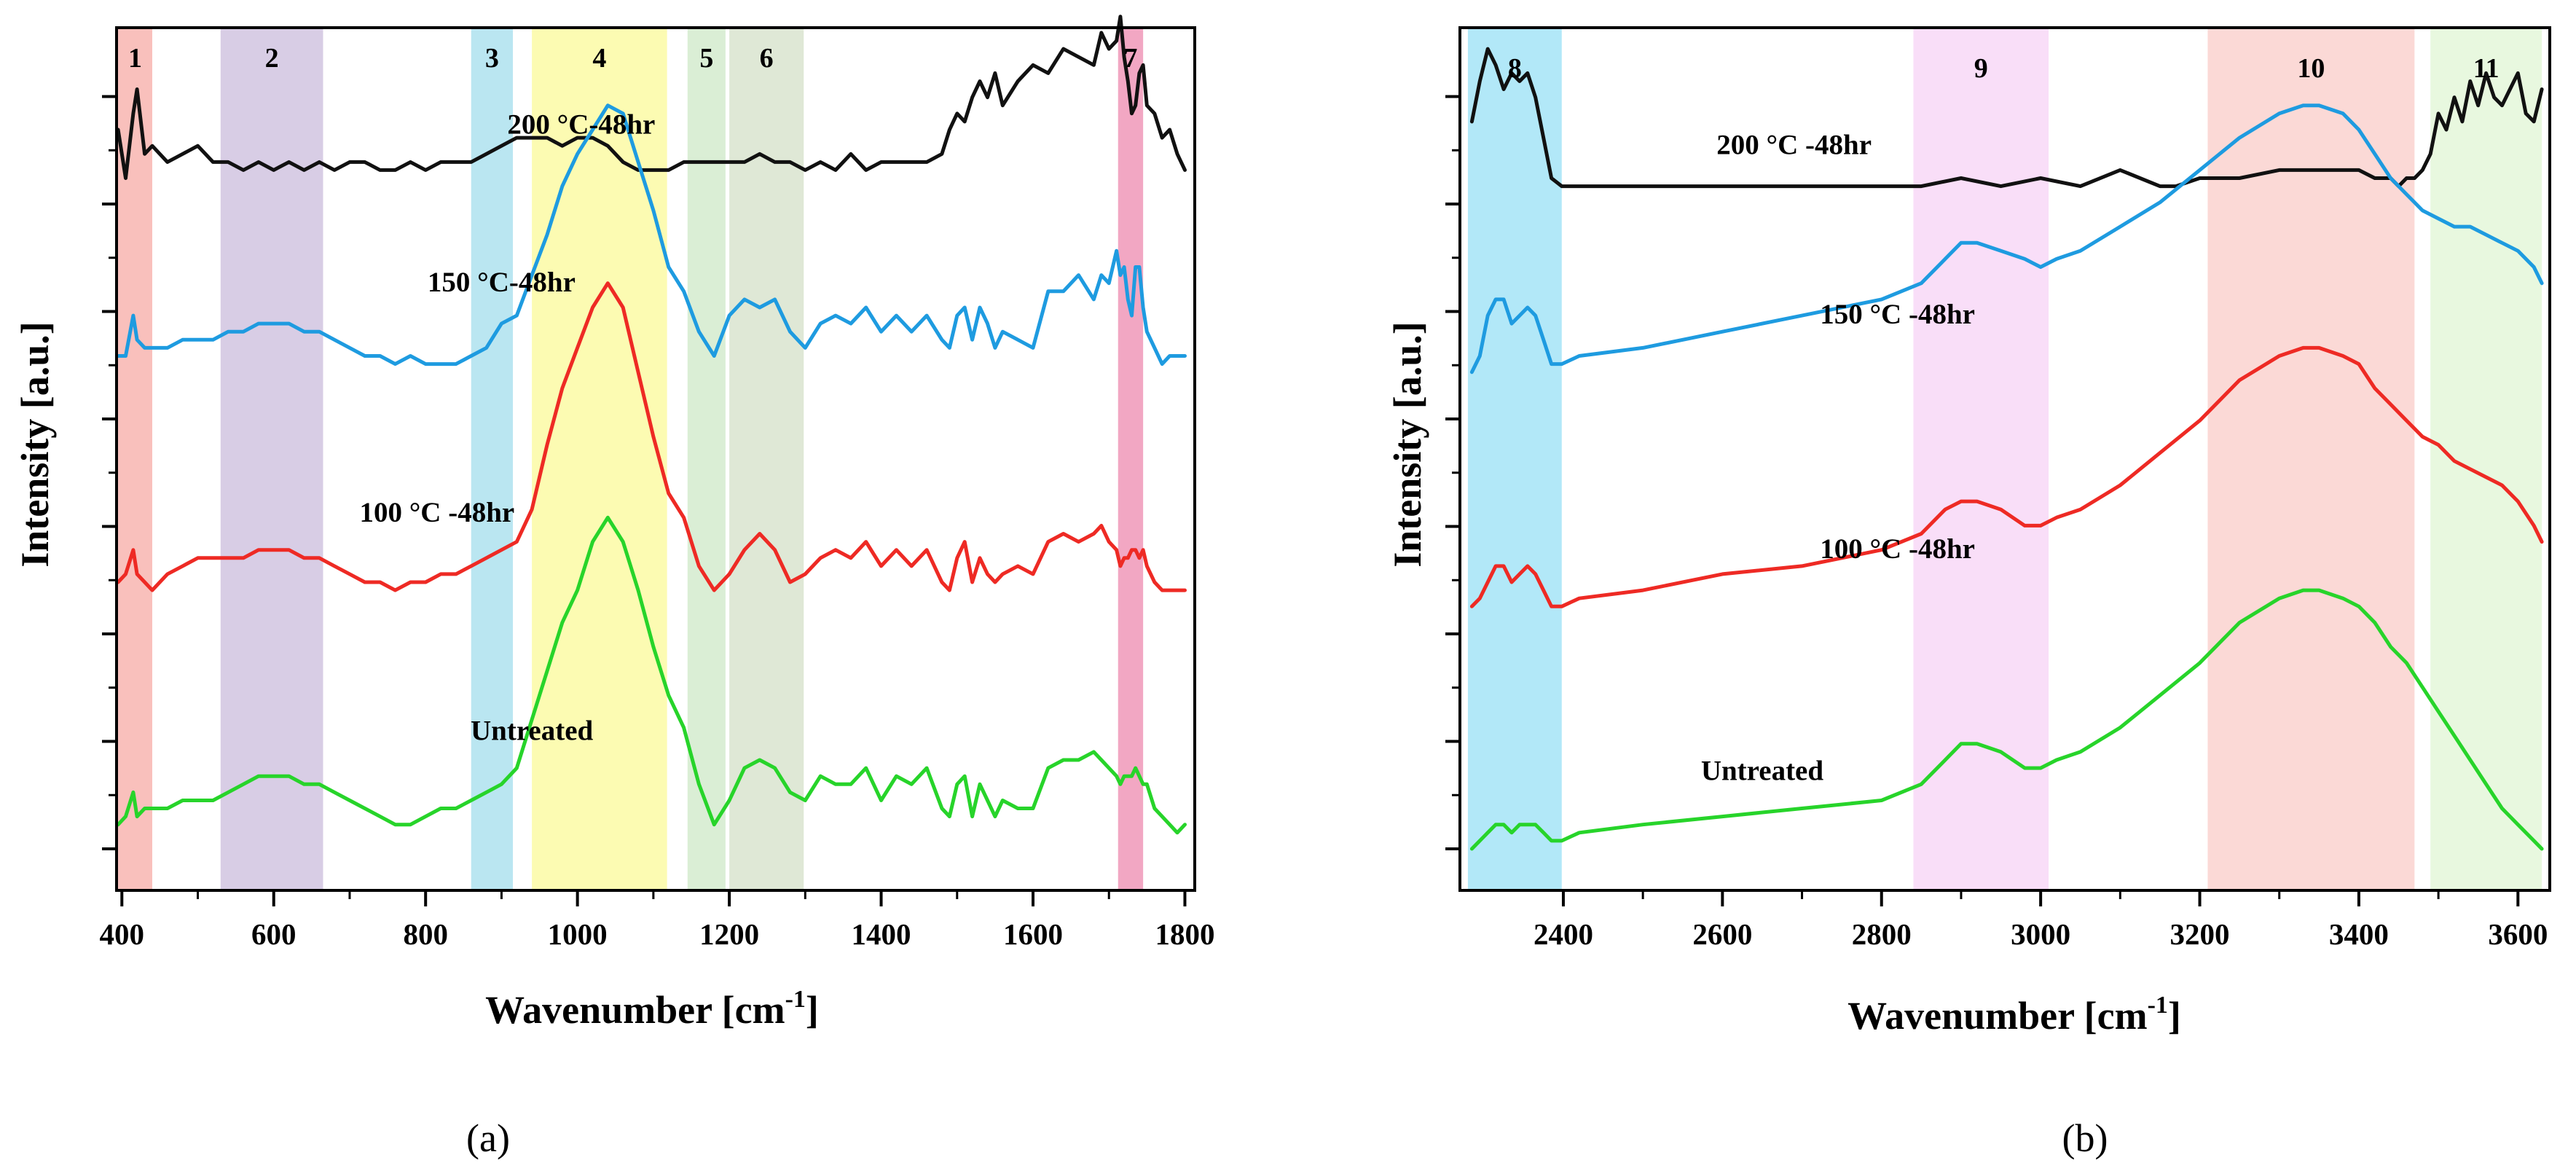 This screenshot has height=1176, width=2576. What do you see at coordinates (706, 58) in the screenshot?
I see `band-label-5: 5` at bounding box center [706, 58].